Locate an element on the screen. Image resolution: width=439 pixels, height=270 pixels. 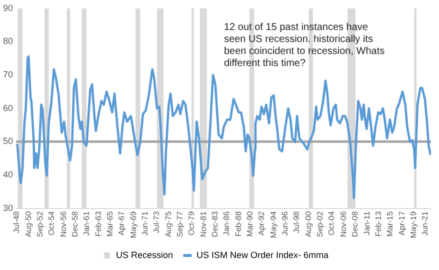
x-tick-label: Oct-79 is located at coordinates (191, 223).